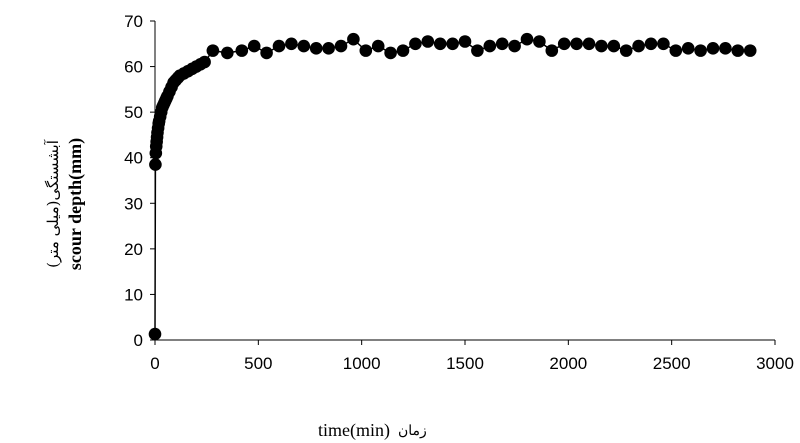 This screenshot has height=443, width=800. Describe the element at coordinates (53, 203) in the screenshot. I see `y-axis-label-persian: آبشستگی(میلی متر)` at that location.